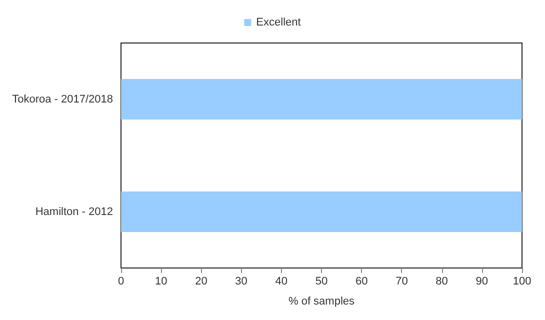  What do you see at coordinates (241, 282) in the screenshot?
I see `x-tick-label: 30` at bounding box center [241, 282].